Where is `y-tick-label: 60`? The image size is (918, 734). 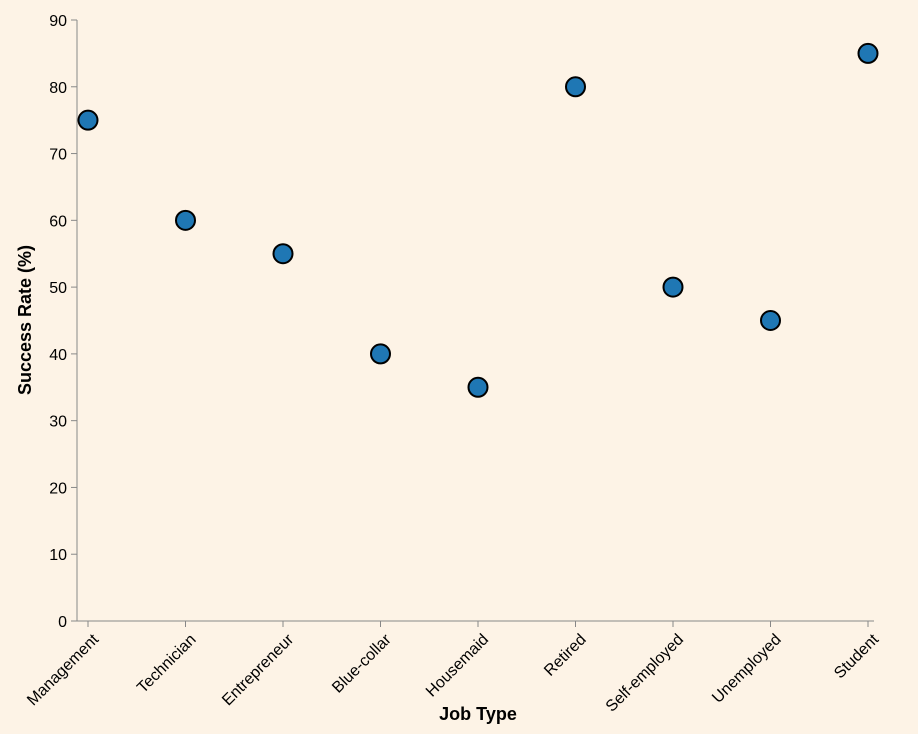
y-tick-label: 60 is located at coordinates (58, 221).